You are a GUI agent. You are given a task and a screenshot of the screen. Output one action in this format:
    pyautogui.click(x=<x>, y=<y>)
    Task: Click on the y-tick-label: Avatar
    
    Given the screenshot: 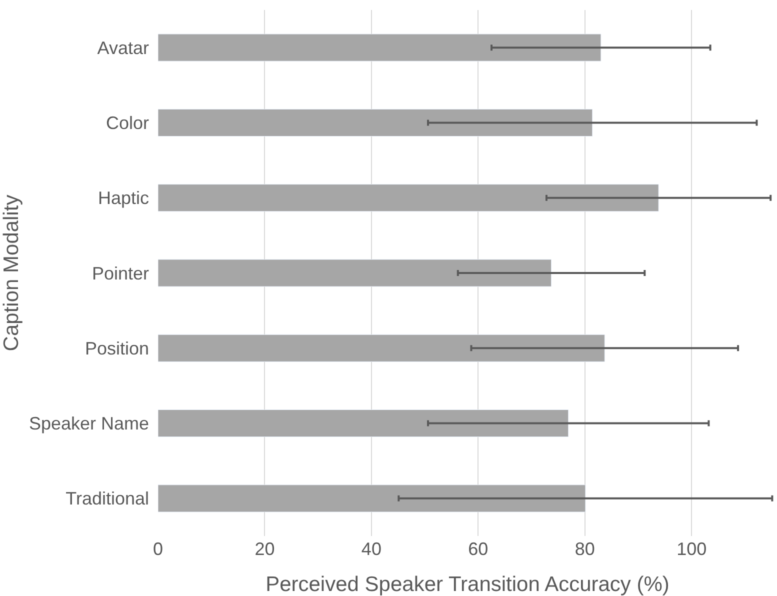 What is the action you would take?
    pyautogui.click(x=123, y=48)
    